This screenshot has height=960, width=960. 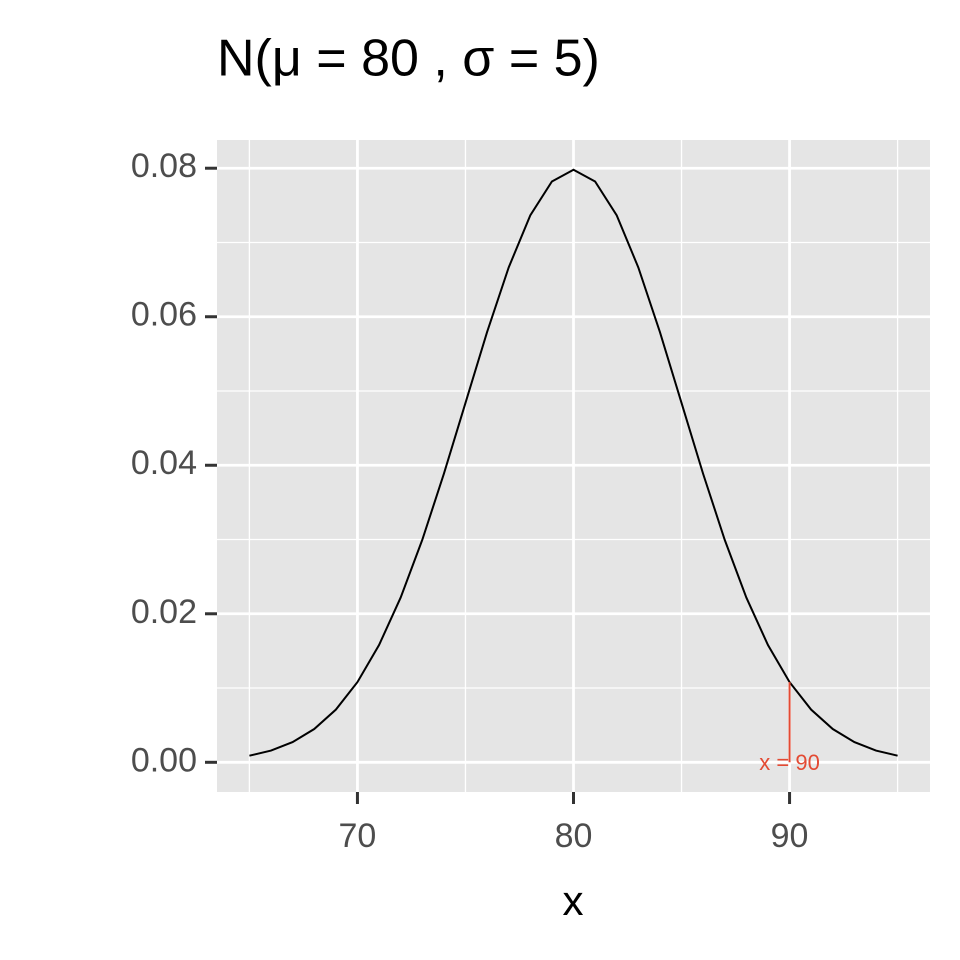 What do you see at coordinates (789, 762) in the screenshot?
I see `annotation-label: x = 90` at bounding box center [789, 762].